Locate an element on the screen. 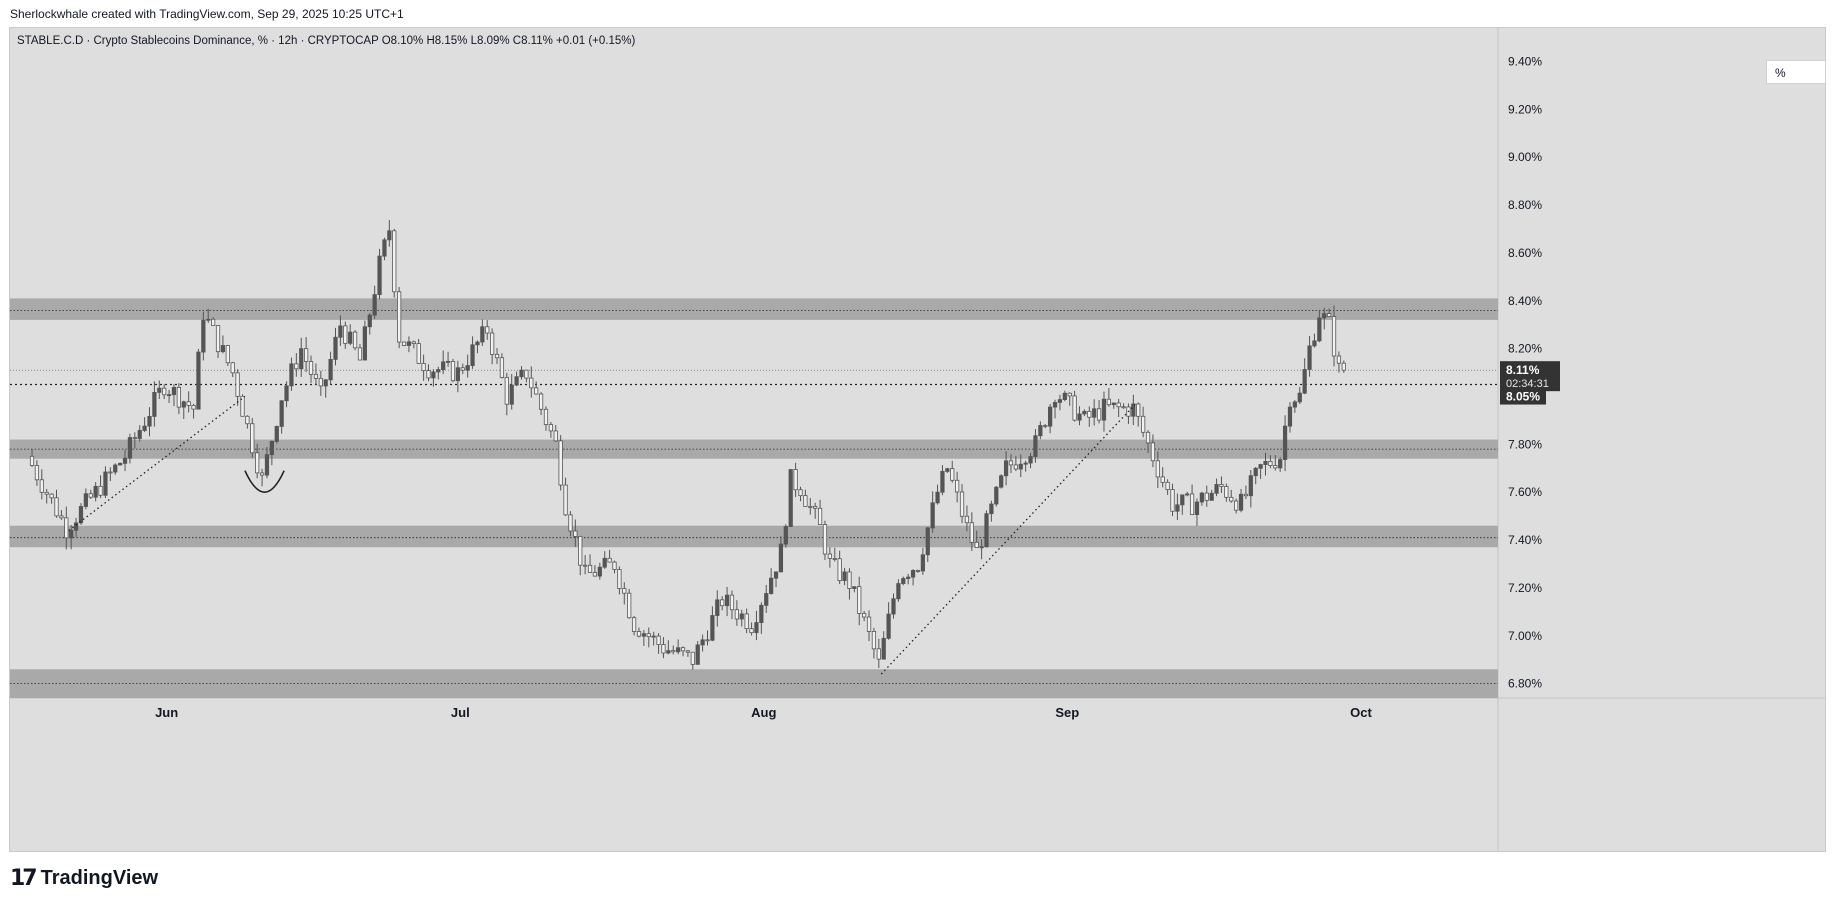  y-tick-label: 8.20% is located at coordinates (1525, 349).